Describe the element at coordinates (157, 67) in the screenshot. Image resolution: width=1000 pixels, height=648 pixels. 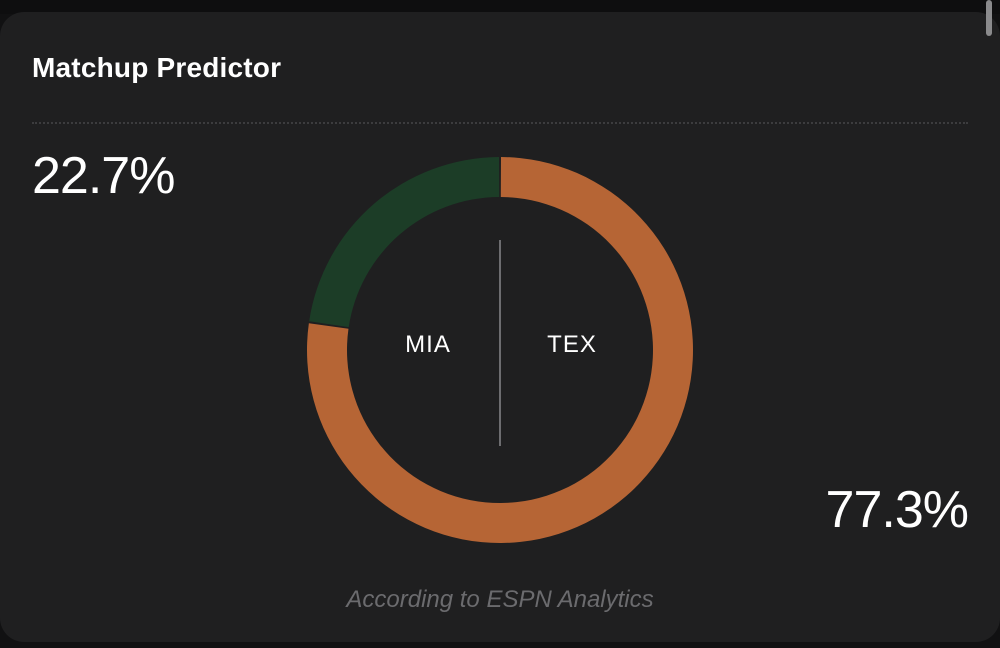
I see `card-title: Matchup Predictor` at that location.